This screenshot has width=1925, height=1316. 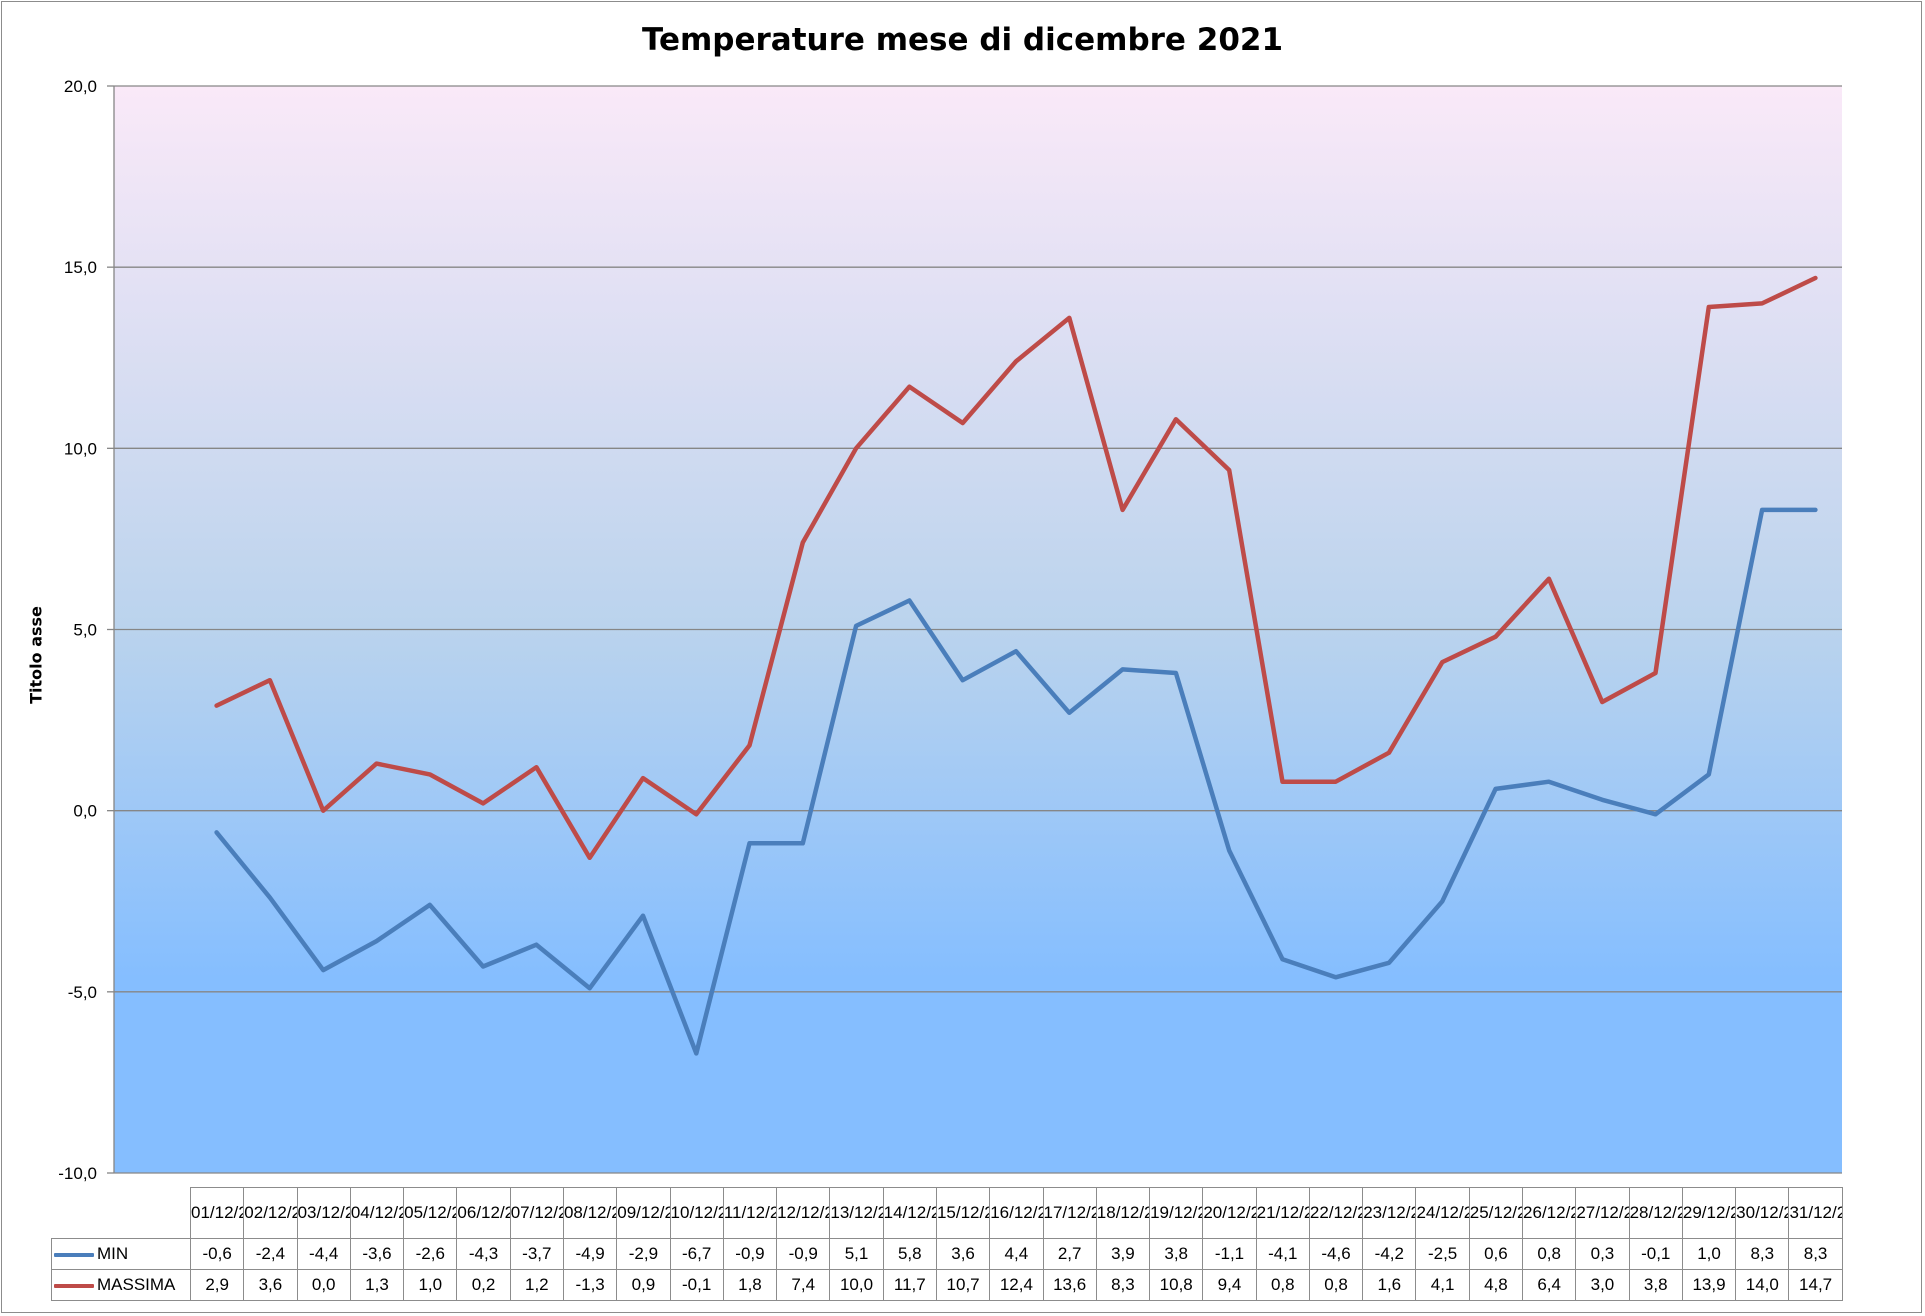 I want to click on data-label: 9,4, so click(x=1229, y=1285).